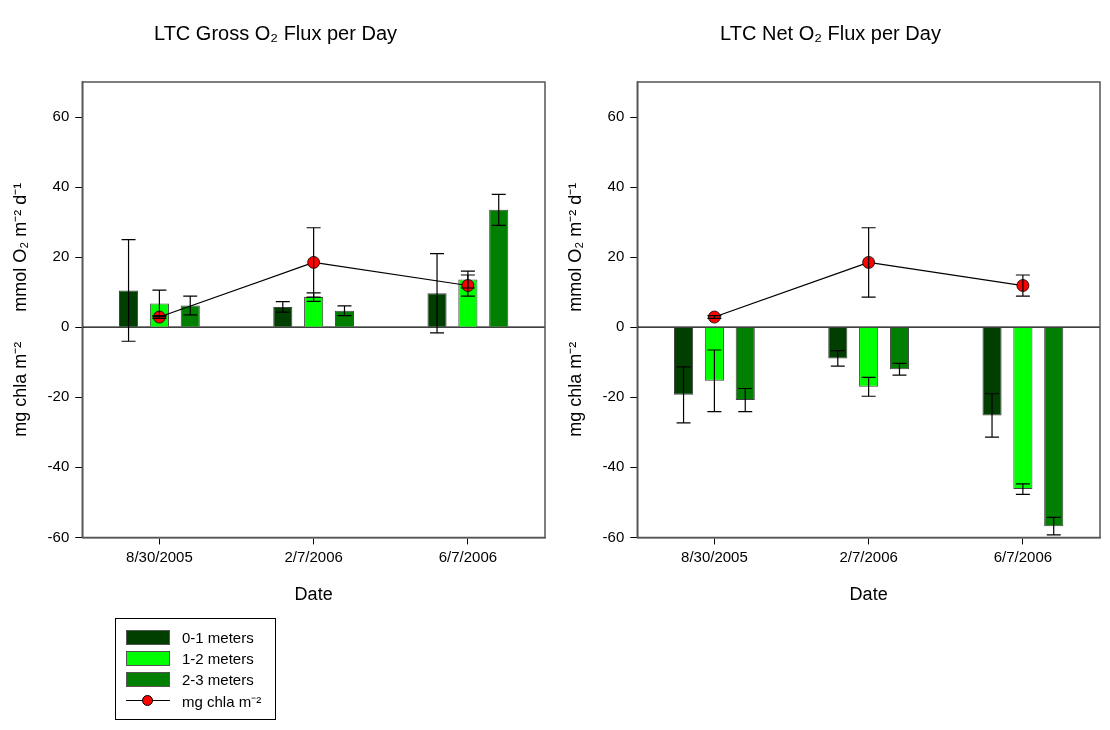  What do you see at coordinates (218, 658) in the screenshot?
I see `legend-label: 1-2 meters` at bounding box center [218, 658].